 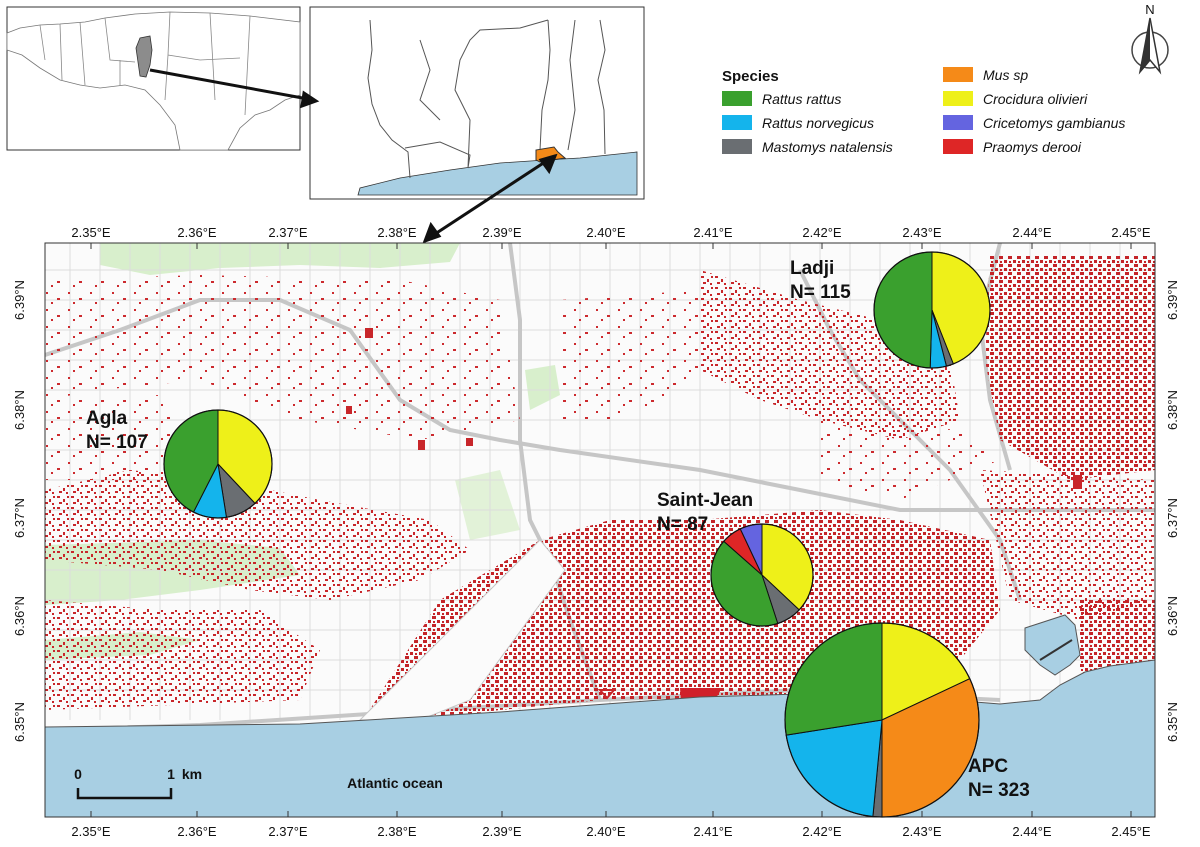 I want to click on x-tick-top: 2.44°E, so click(x=1032, y=232).